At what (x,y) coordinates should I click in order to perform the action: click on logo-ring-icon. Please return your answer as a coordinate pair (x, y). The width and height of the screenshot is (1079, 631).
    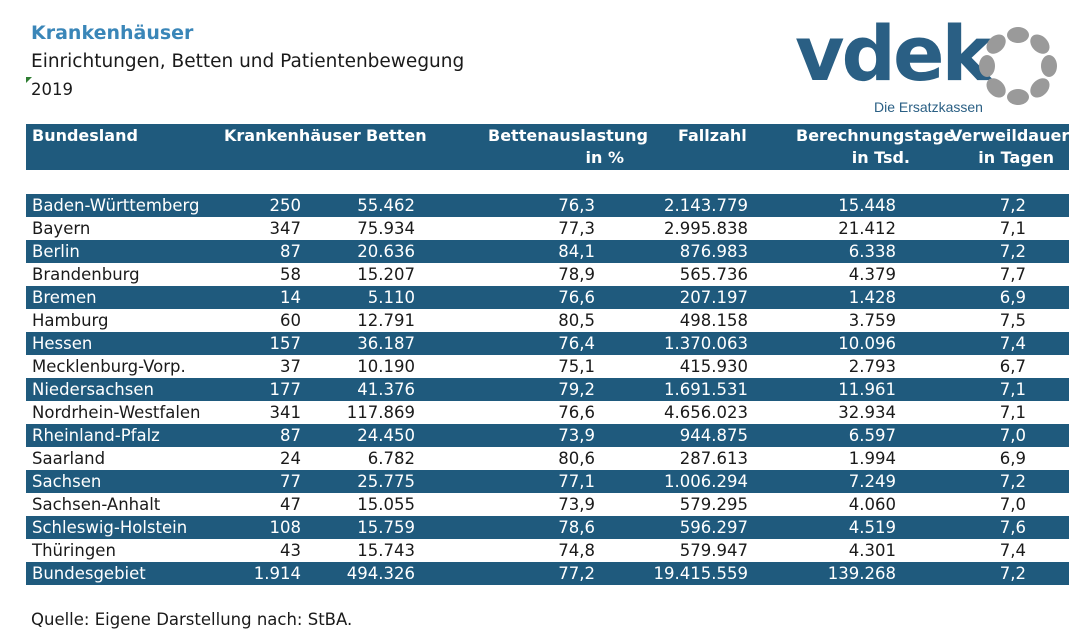
    Looking at the image, I should click on (1018, 66).